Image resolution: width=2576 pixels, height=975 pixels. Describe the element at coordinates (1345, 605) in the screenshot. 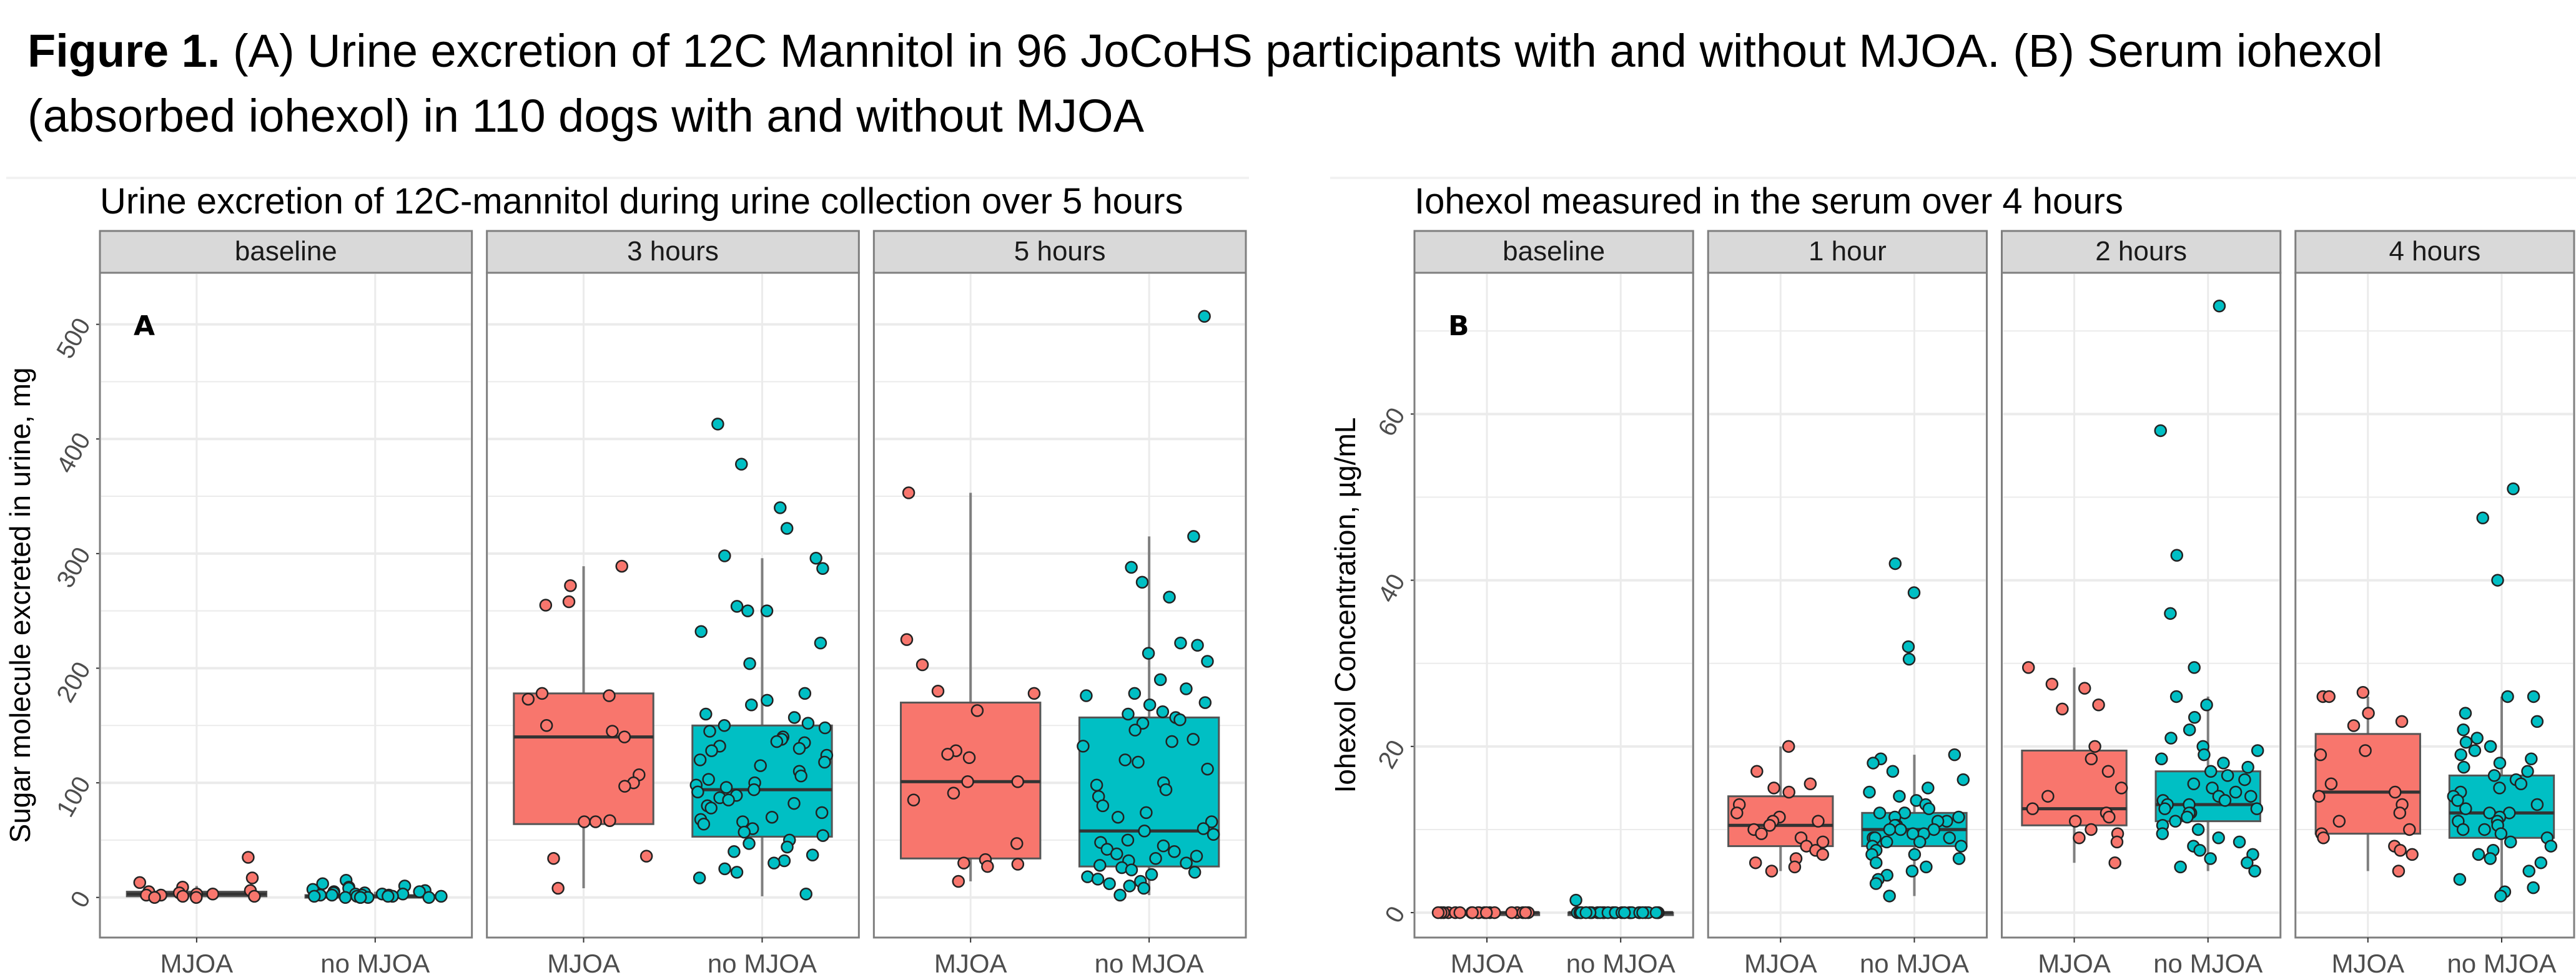

I see `y-axis-label: Iohexol Concentration, µg/mL` at that location.